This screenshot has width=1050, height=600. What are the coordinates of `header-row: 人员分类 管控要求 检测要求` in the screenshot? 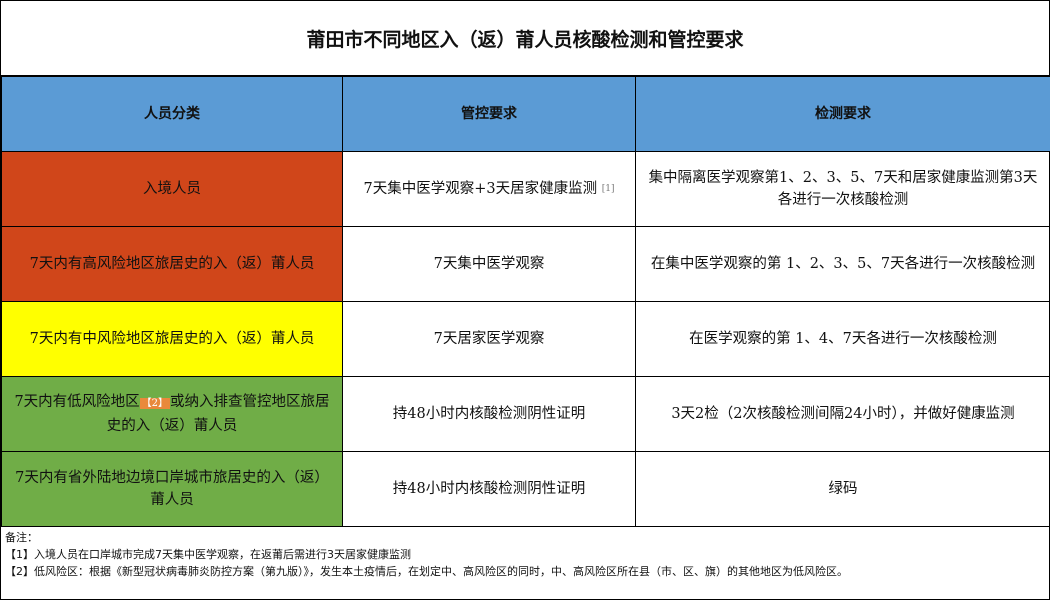 It's located at (525, 114).